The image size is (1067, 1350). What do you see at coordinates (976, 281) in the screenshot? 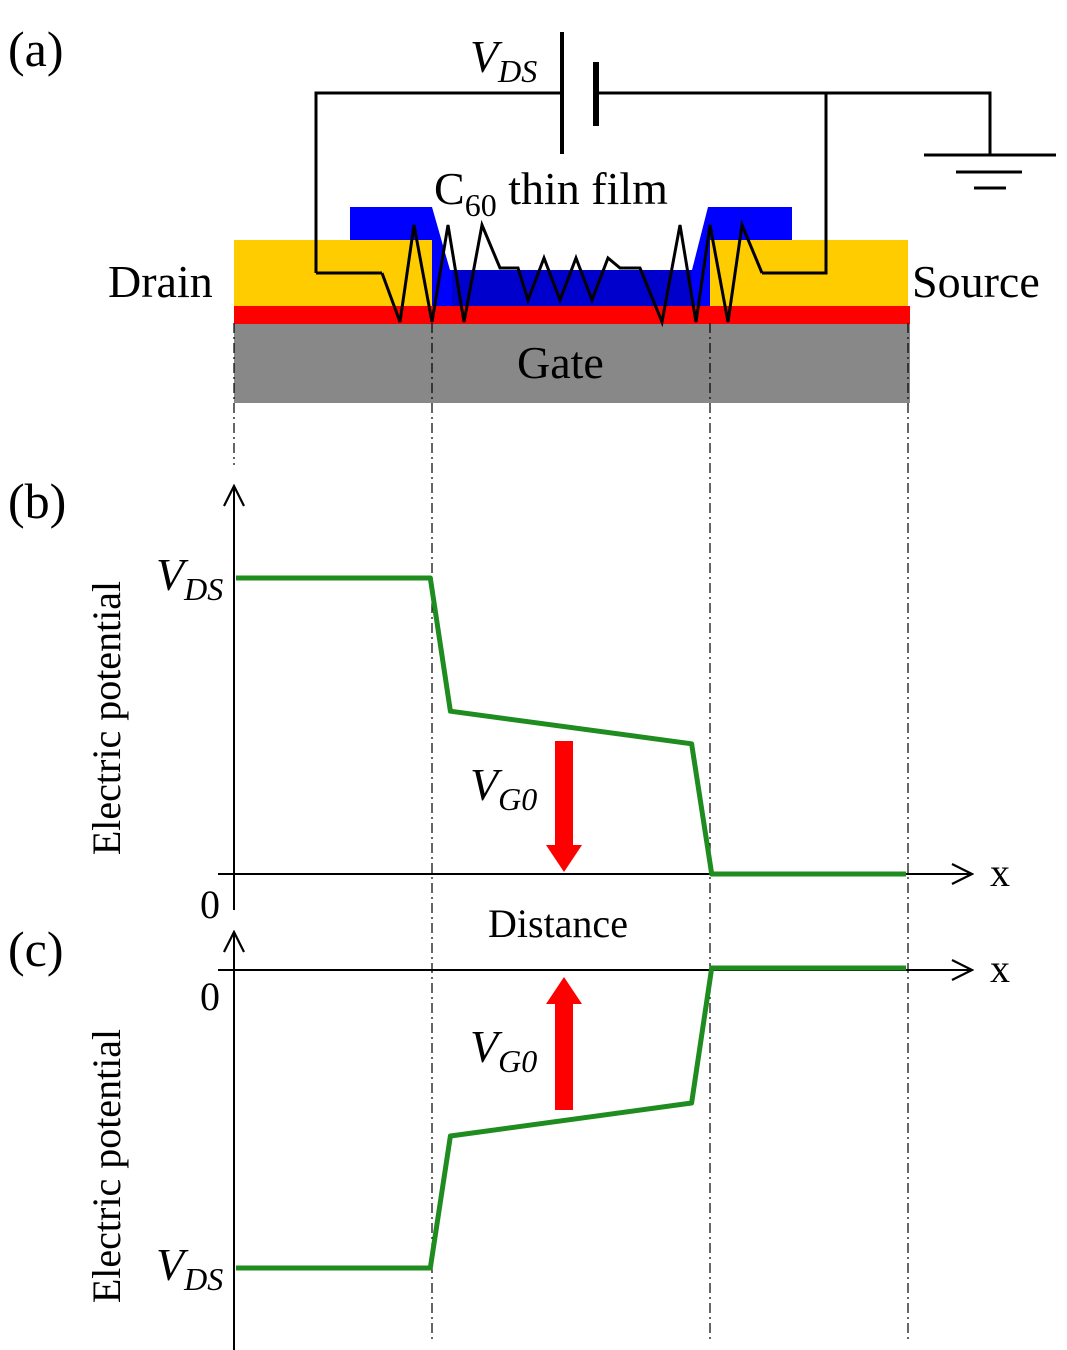
I see `source-label: Source` at bounding box center [976, 281].